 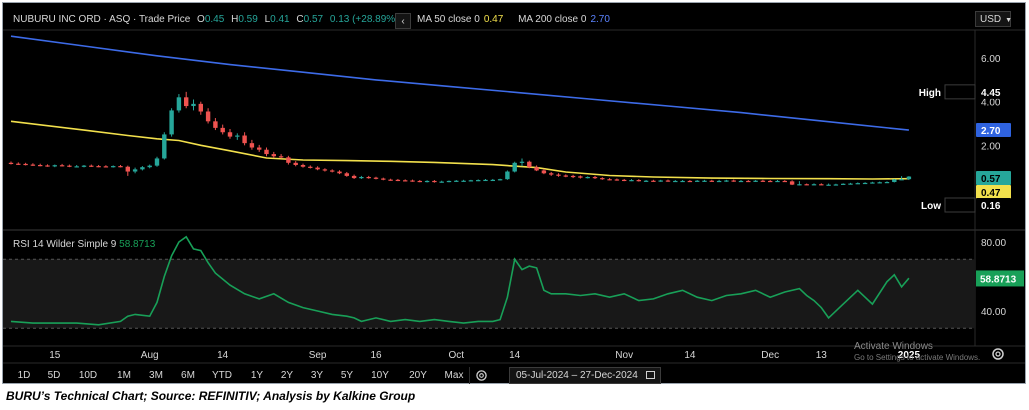 What do you see at coordinates (552, 19) in the screenshot?
I see `ma200-label: MA 200 close 0` at bounding box center [552, 19].